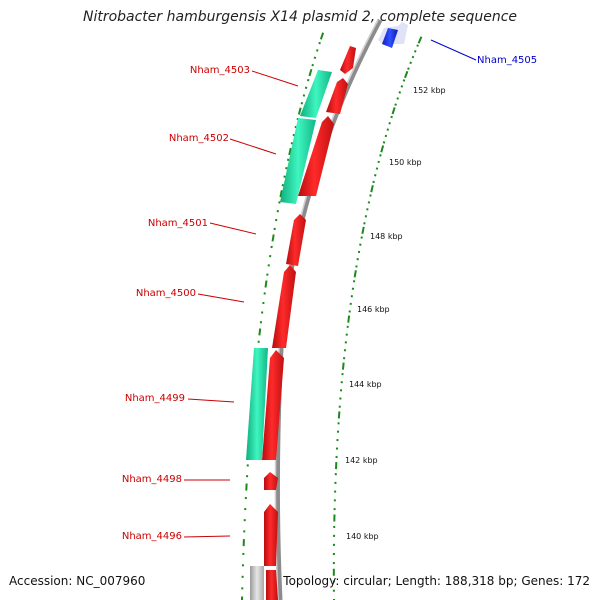 This screenshot has height=600, width=600. What do you see at coordinates (405, 162) in the screenshot?
I see `ruler-label: 150 kbp` at bounding box center [405, 162].